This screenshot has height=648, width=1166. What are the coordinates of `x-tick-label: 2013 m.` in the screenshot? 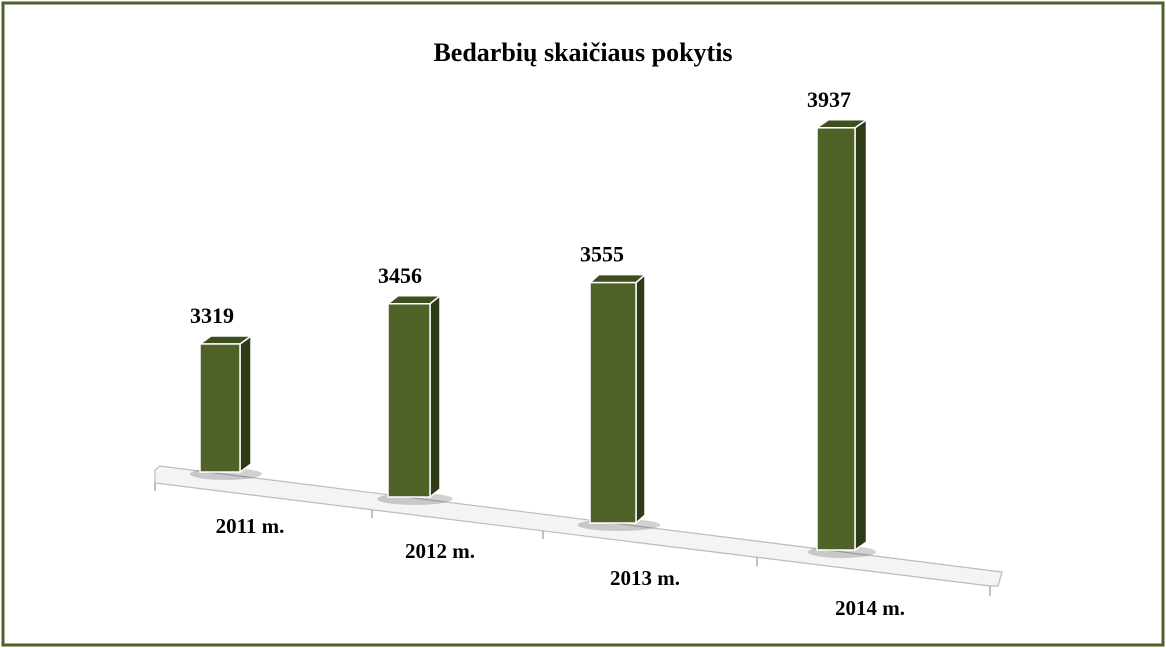 It's located at (645, 578).